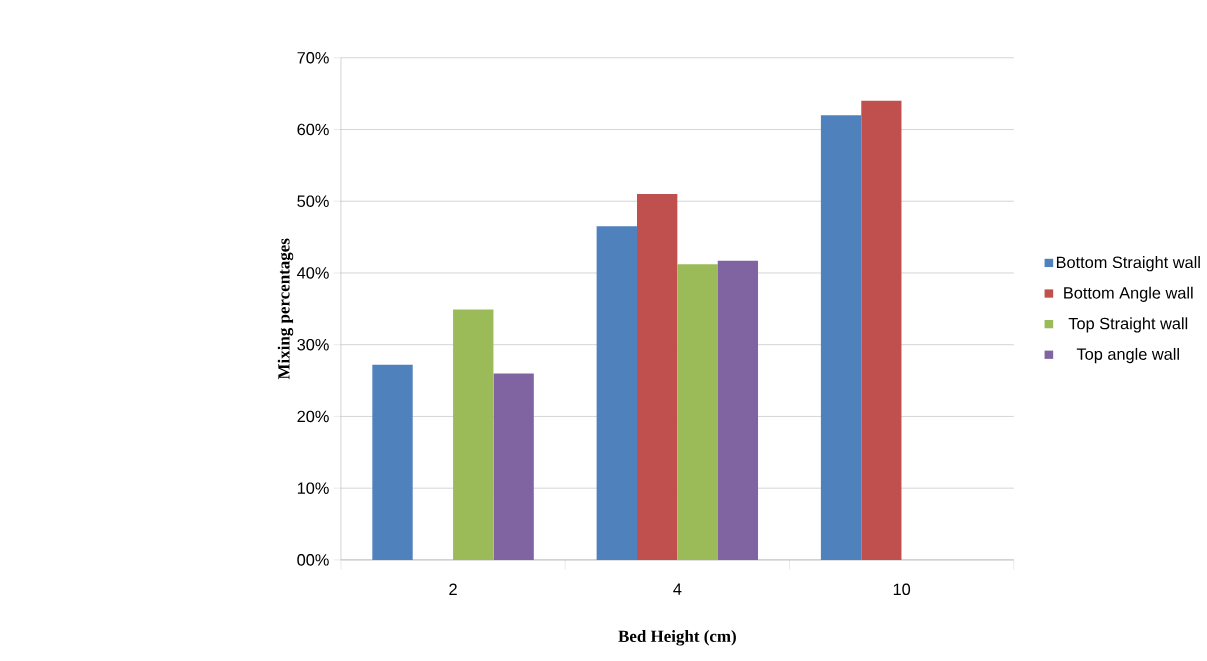  Describe the element at coordinates (677, 589) in the screenshot. I see `x-tick-label: 4` at that location.